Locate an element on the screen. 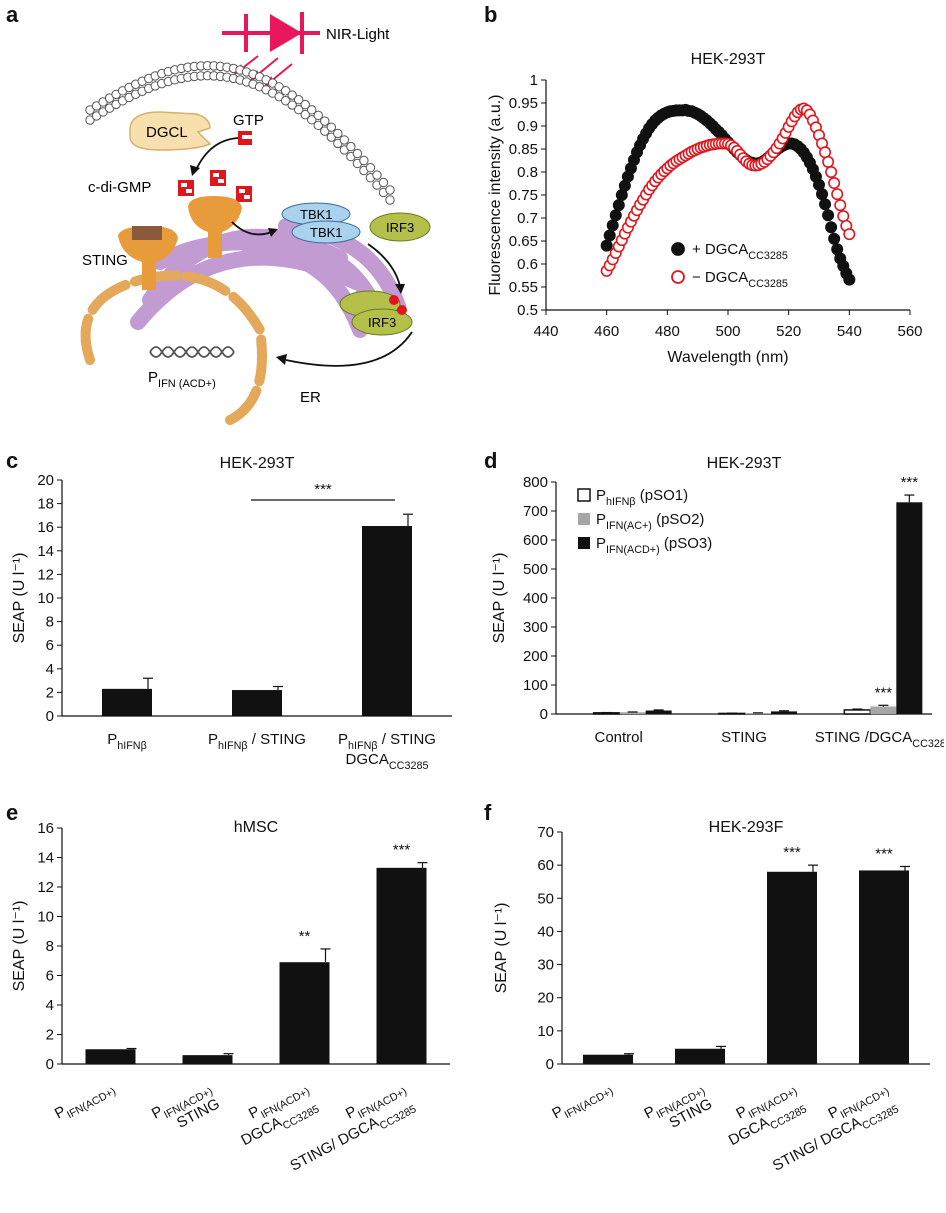 The image size is (946, 1213). category-label: PhIFNβ / STING is located at coordinates (257, 741).